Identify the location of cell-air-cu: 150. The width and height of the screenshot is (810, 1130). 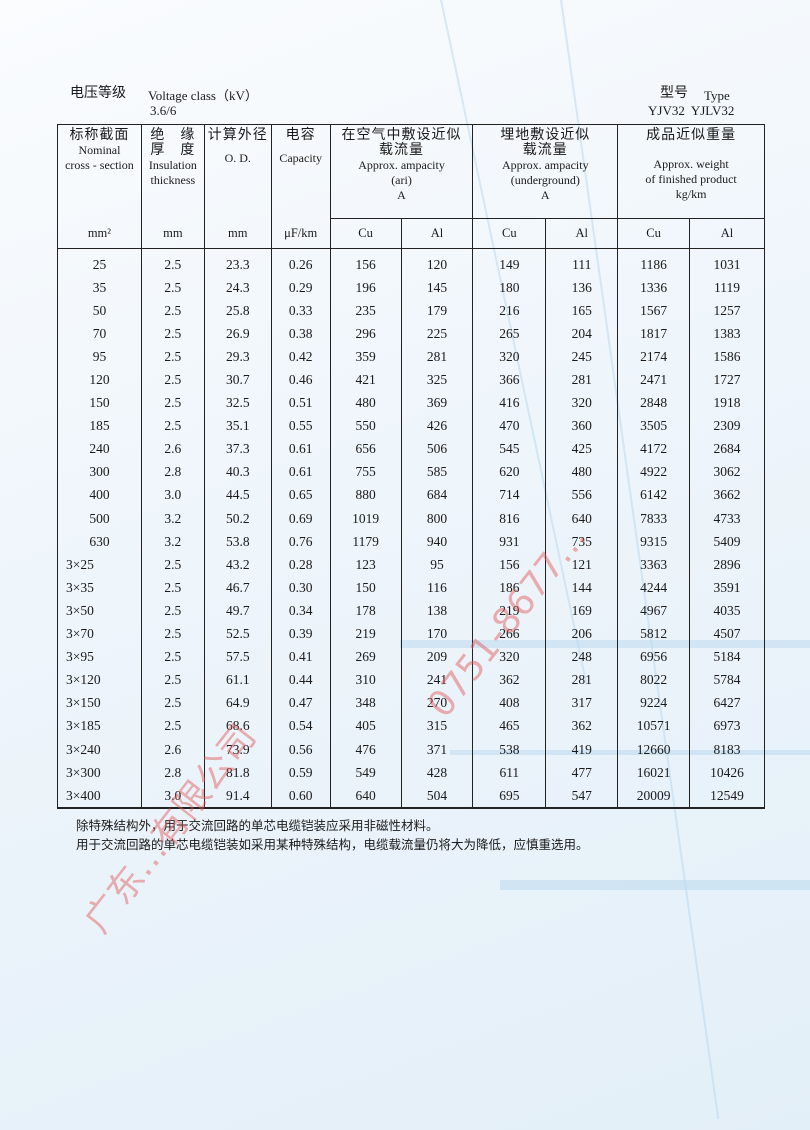
(365, 588).